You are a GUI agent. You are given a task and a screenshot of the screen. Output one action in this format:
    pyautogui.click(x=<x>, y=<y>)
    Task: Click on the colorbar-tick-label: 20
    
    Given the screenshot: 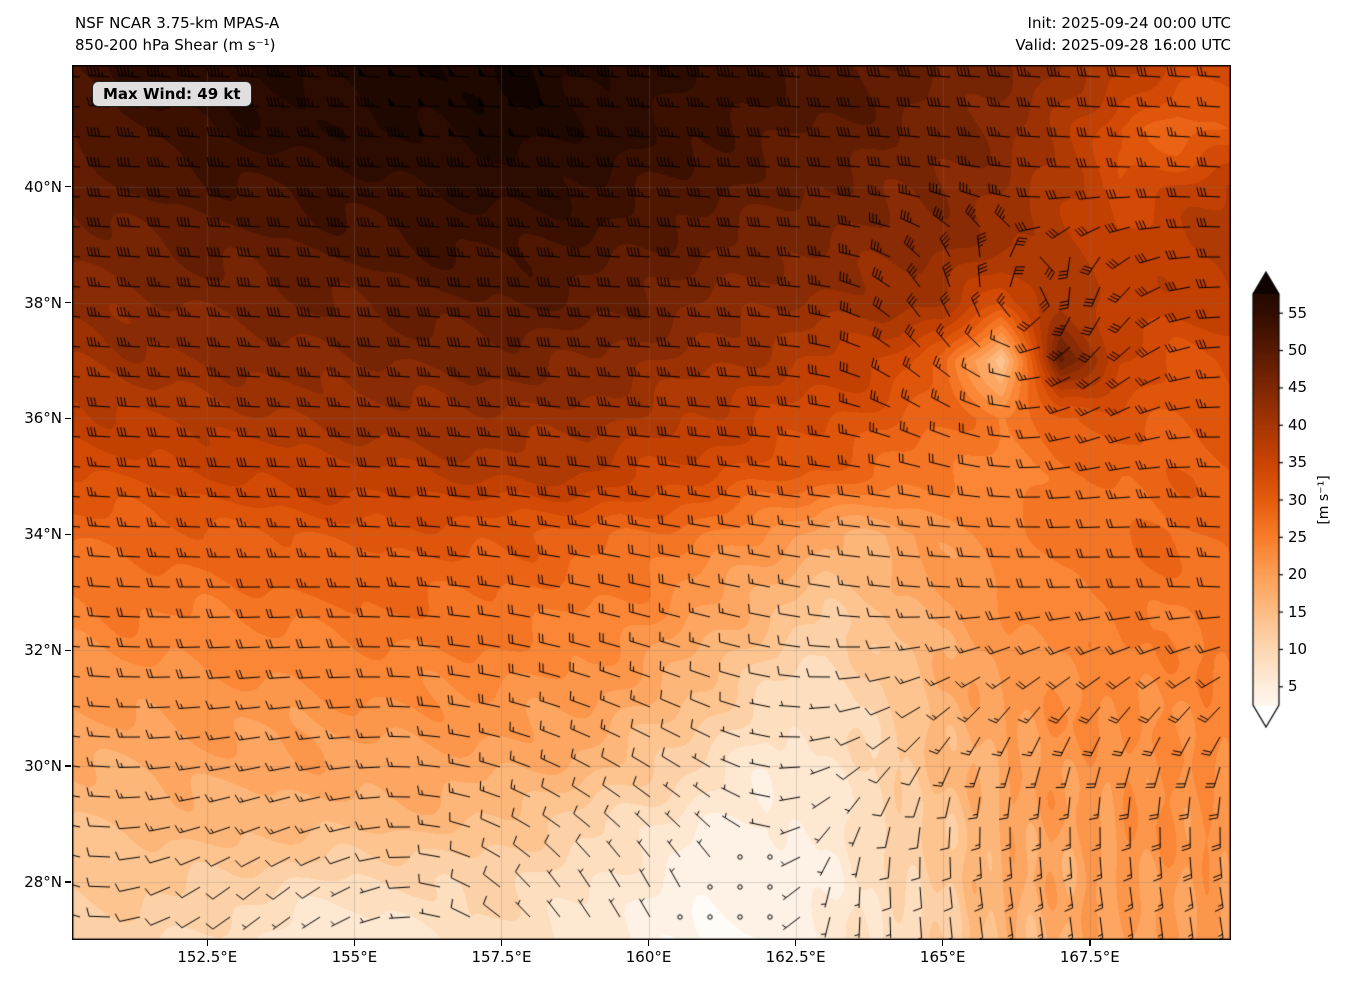 What is the action you would take?
    pyautogui.click(x=1298, y=574)
    